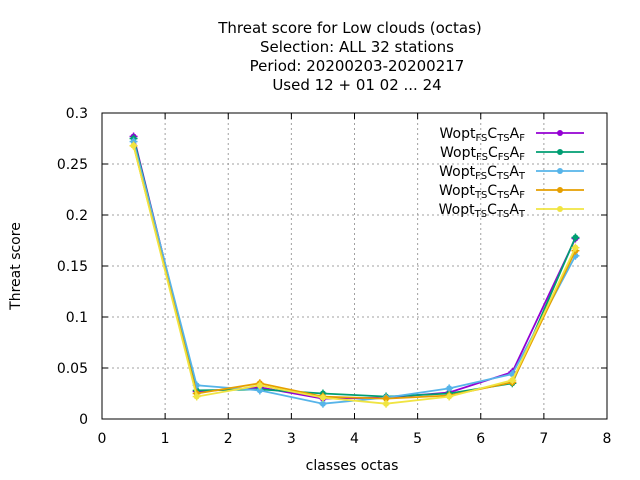  I want to click on legend-entry-1: WoptFSCTSAF, so click(512, 135).